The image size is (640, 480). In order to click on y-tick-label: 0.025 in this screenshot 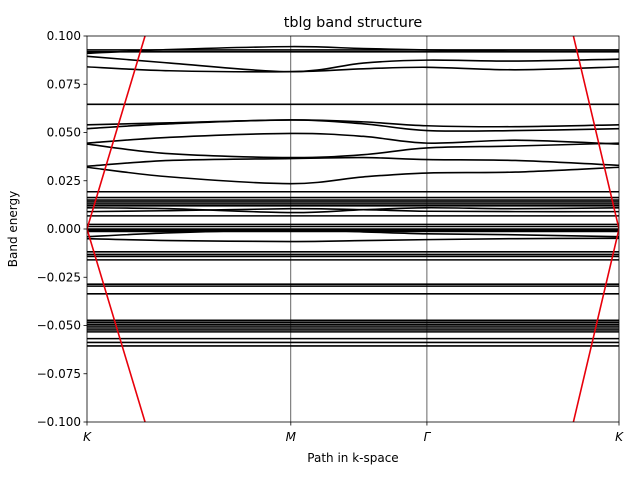, I will do `click(64, 181)`.